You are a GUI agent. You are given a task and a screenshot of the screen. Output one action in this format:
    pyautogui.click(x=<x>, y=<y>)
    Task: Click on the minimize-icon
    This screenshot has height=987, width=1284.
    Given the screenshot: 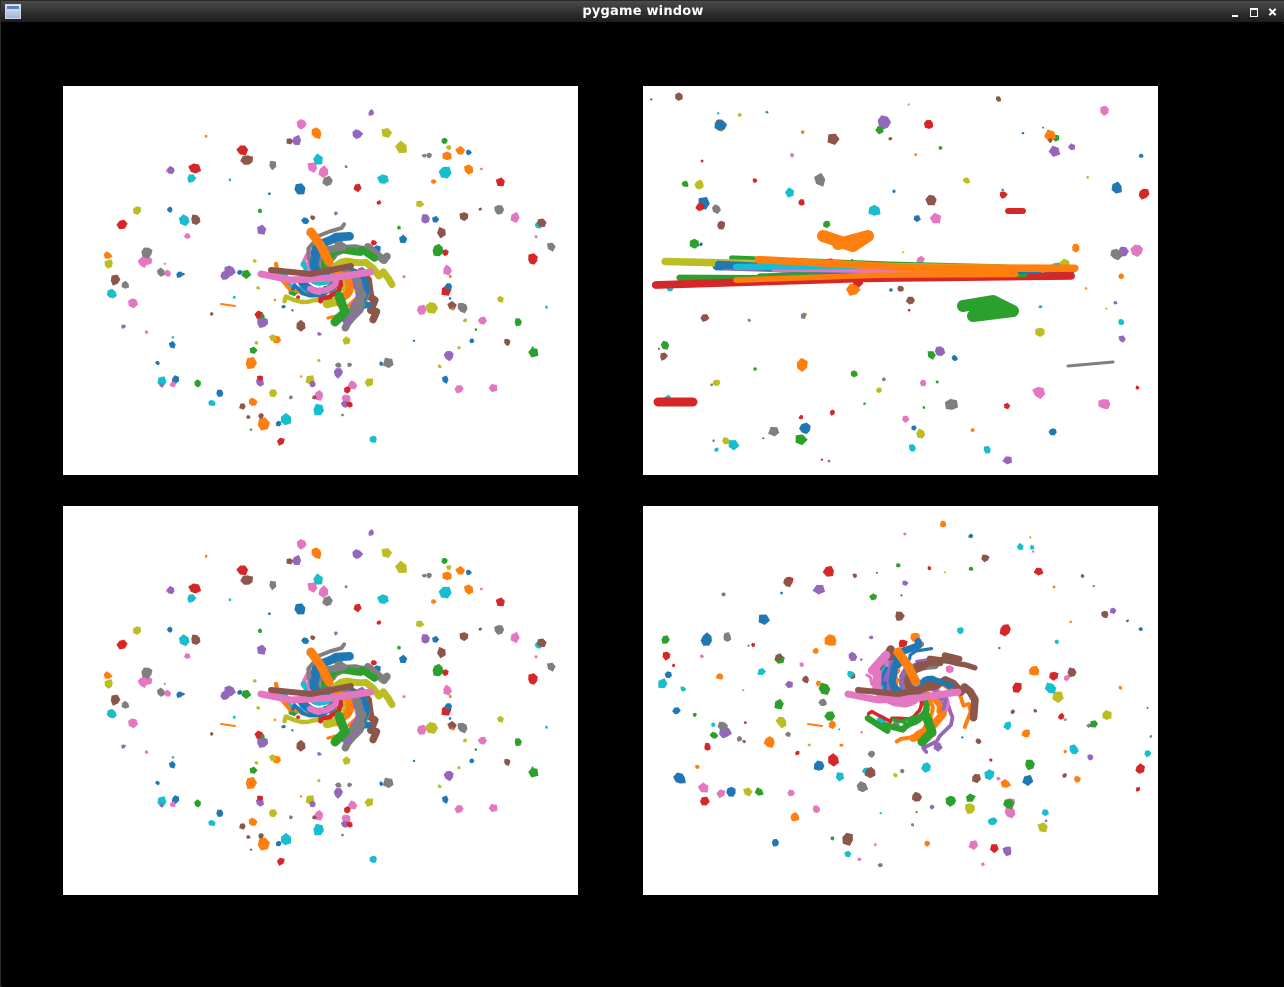 What is the action you would take?
    pyautogui.click(x=1235, y=12)
    